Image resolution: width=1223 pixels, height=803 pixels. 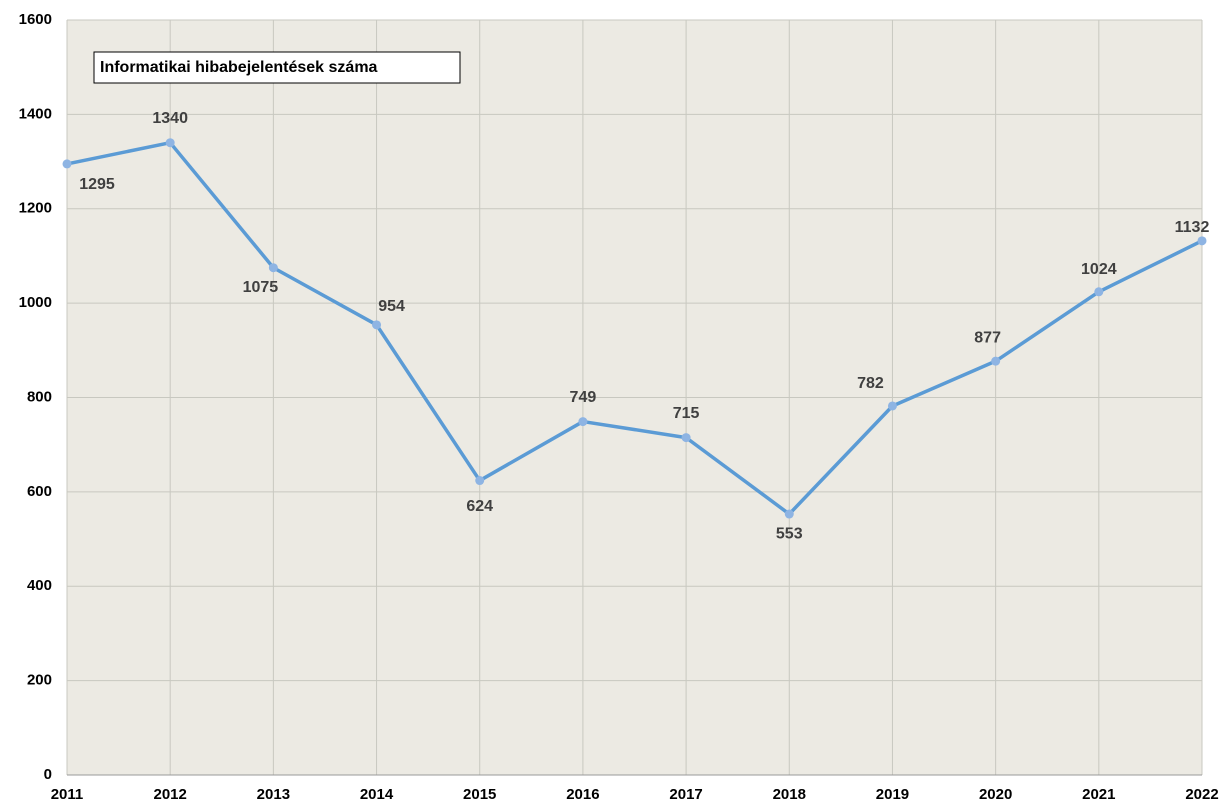 I want to click on x-tick-label: 2016, so click(x=582, y=794).